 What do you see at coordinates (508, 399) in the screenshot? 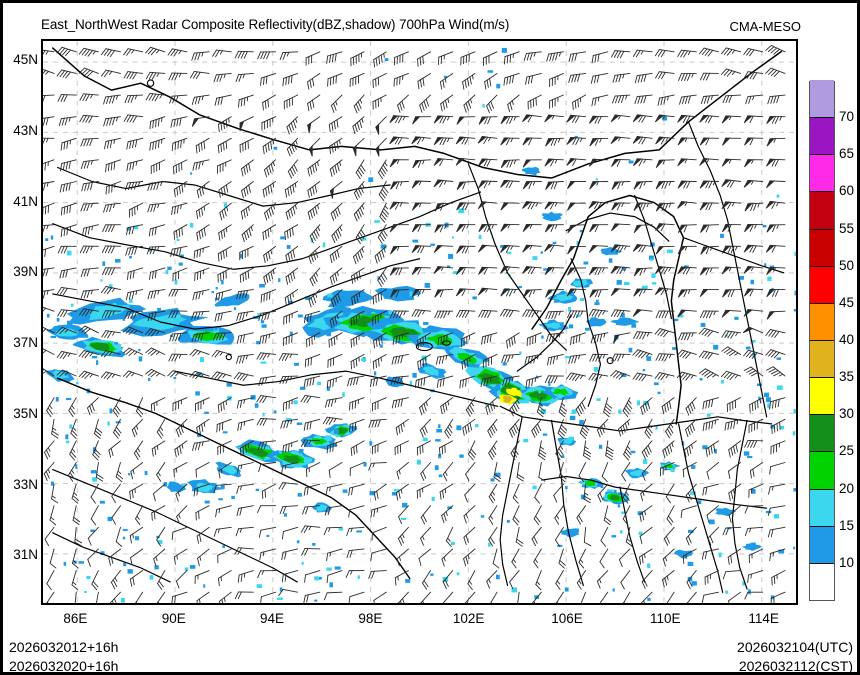
I see `central-echo-peak-35dbz` at bounding box center [508, 399].